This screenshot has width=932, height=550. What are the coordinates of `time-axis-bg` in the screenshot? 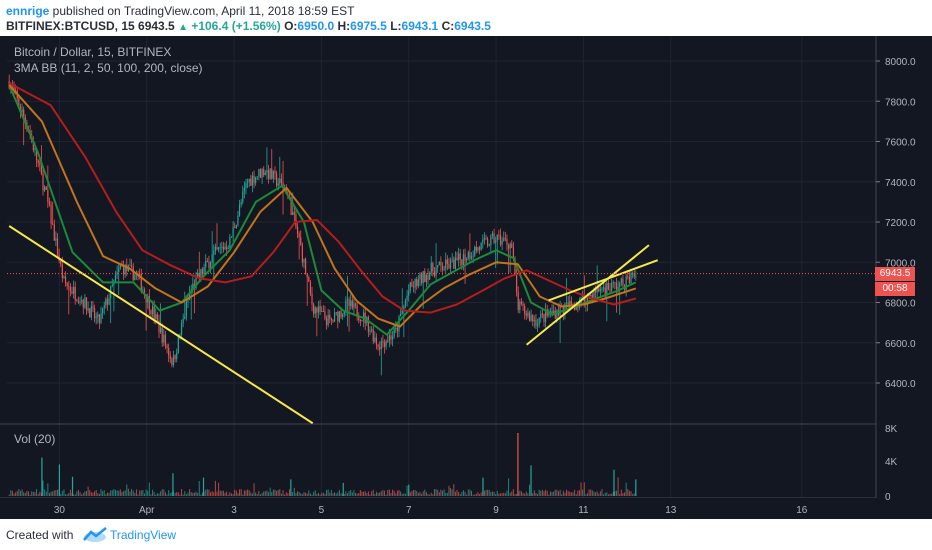 It's located at (466, 508).